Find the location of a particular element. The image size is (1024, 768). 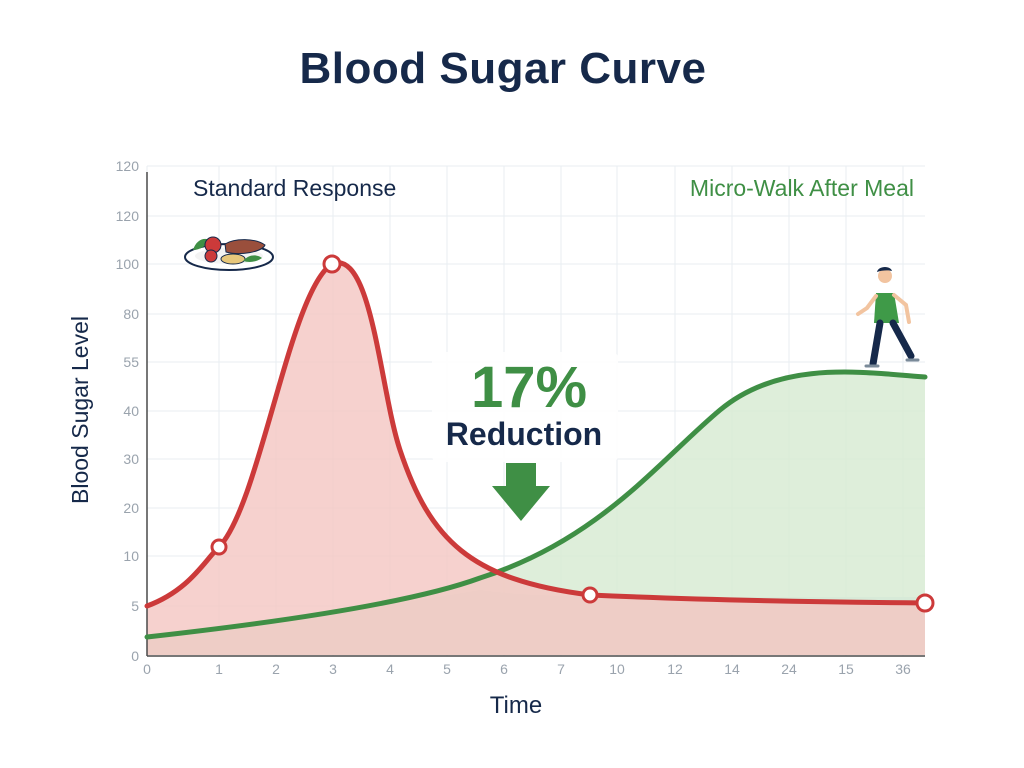

x-tick-label: 24 is located at coordinates (789, 669).